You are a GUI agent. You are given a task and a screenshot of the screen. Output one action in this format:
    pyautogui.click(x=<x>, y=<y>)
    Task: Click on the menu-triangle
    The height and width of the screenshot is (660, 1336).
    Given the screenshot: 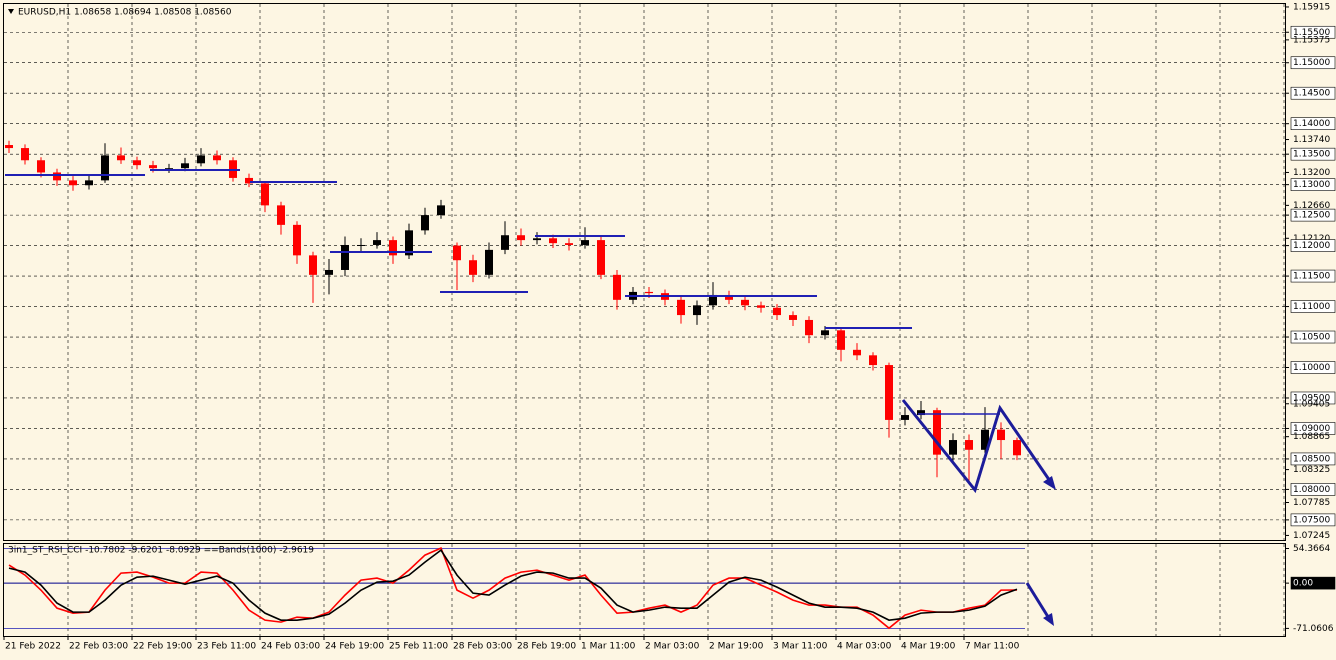 What is the action you would take?
    pyautogui.click(x=11, y=11)
    